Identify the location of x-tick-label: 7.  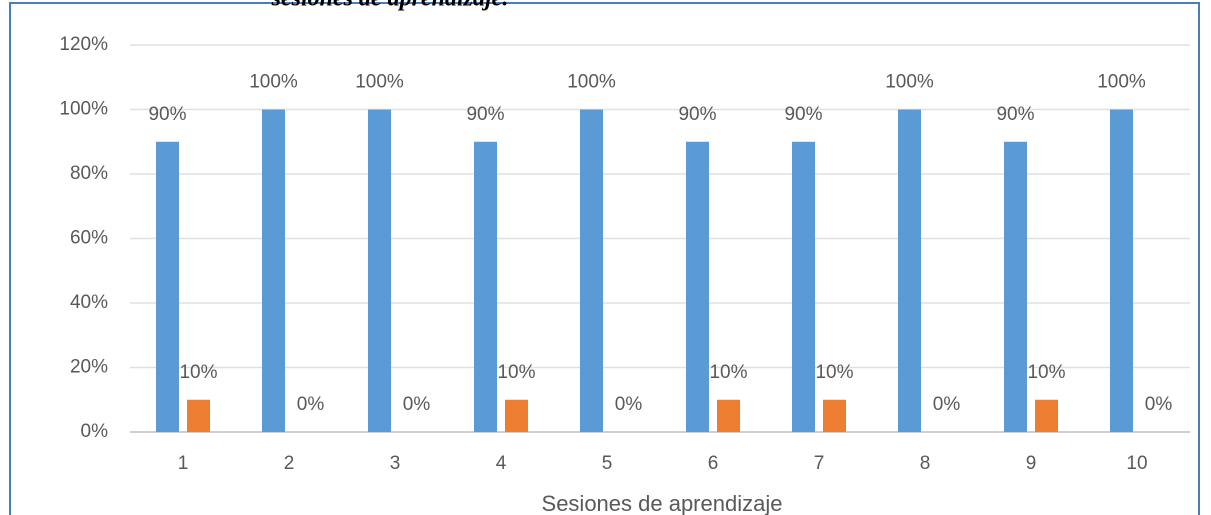
(819, 463).